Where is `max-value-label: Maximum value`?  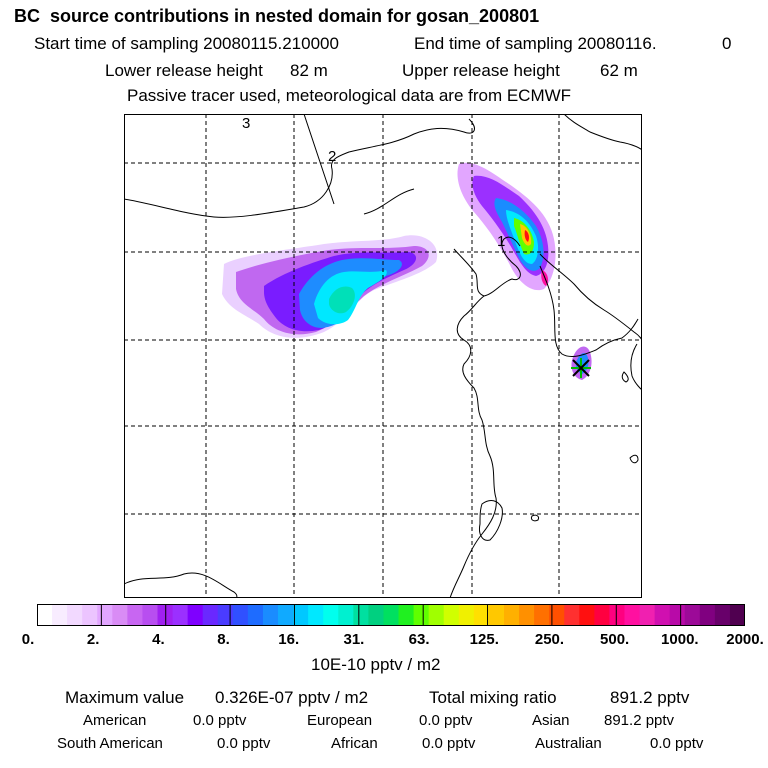 max-value-label: Maximum value is located at coordinates (125, 697).